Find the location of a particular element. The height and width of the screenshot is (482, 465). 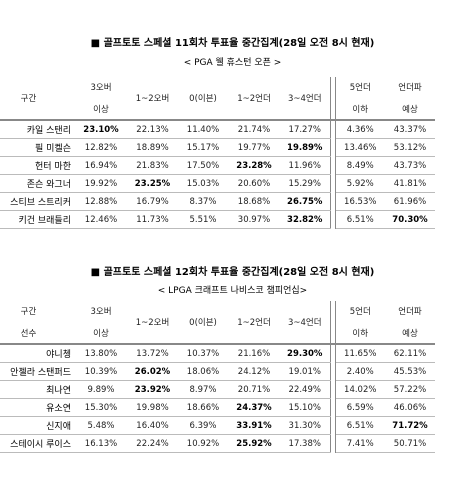

header-lines: 언더파 예상 is located at coordinates (410, 322).